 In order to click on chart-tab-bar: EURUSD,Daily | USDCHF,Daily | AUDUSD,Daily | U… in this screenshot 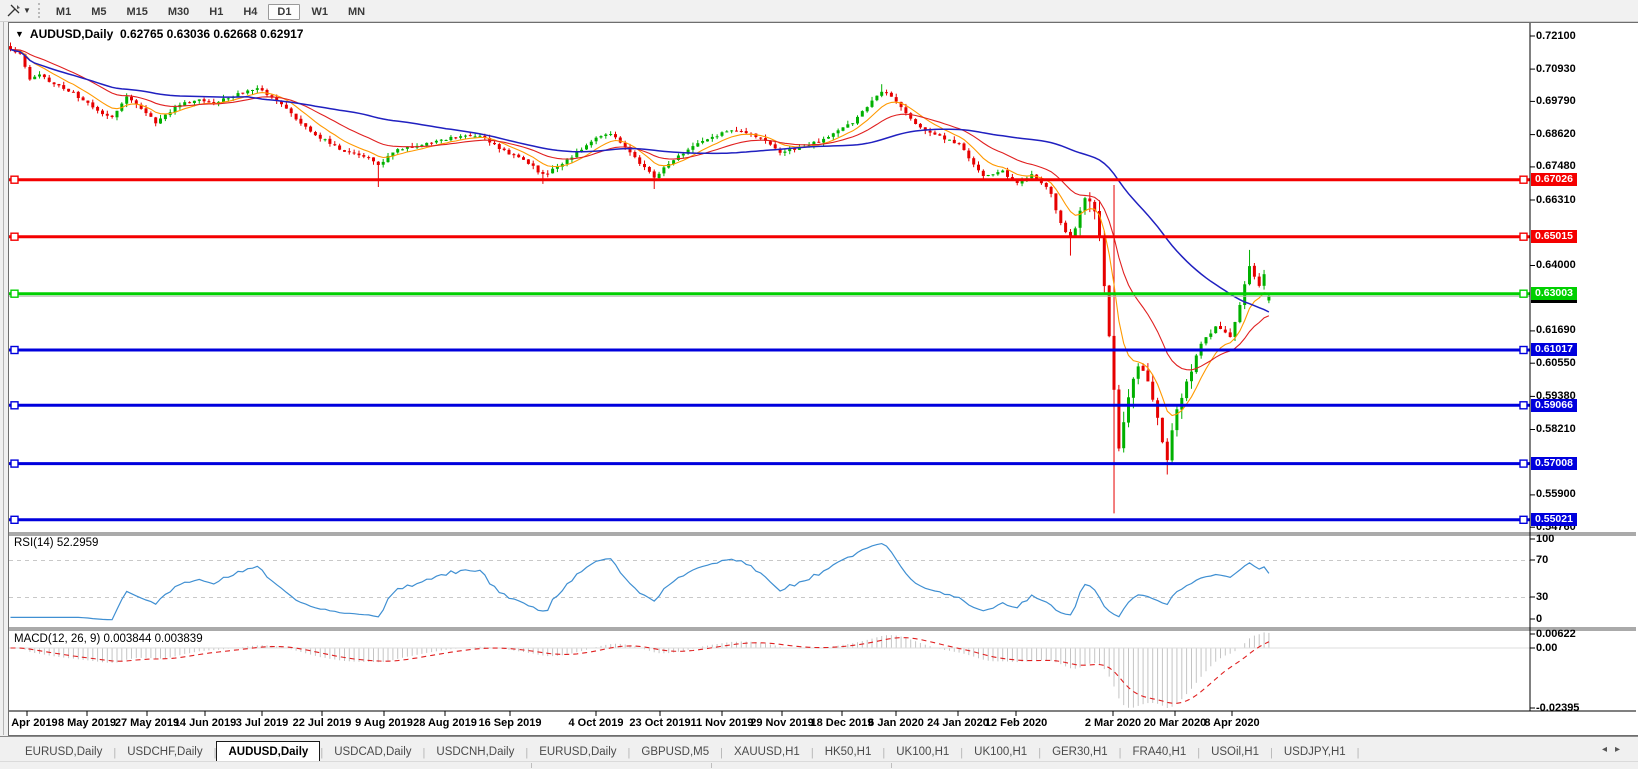, I will do `click(819, 749)`.